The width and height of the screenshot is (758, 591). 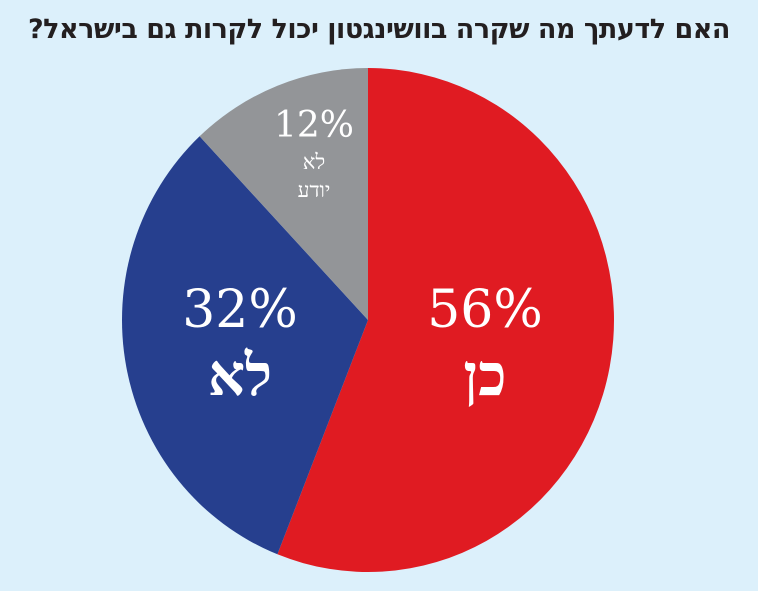 What do you see at coordinates (313, 125) in the screenshot?
I see `label-dont-know-percent: 12%` at bounding box center [313, 125].